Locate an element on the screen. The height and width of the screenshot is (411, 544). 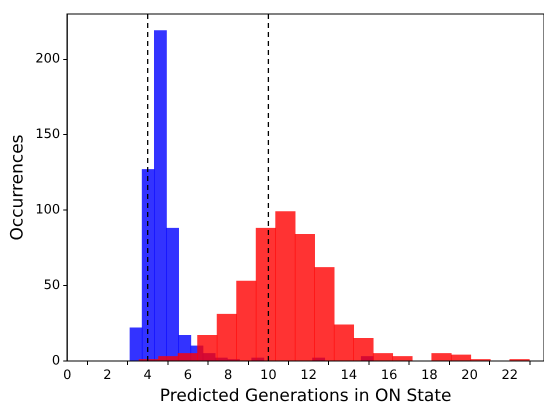
x-axis-title: Predicted Generations in ON State is located at coordinates (306, 396).